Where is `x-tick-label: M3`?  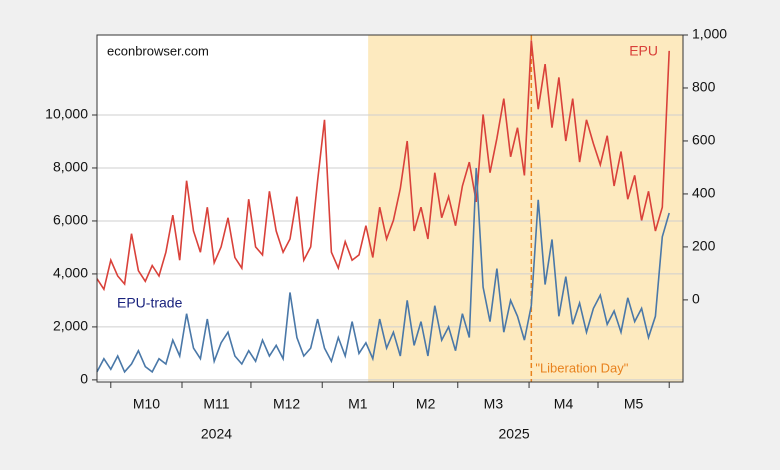 x-tick-label: M3 is located at coordinates (494, 404).